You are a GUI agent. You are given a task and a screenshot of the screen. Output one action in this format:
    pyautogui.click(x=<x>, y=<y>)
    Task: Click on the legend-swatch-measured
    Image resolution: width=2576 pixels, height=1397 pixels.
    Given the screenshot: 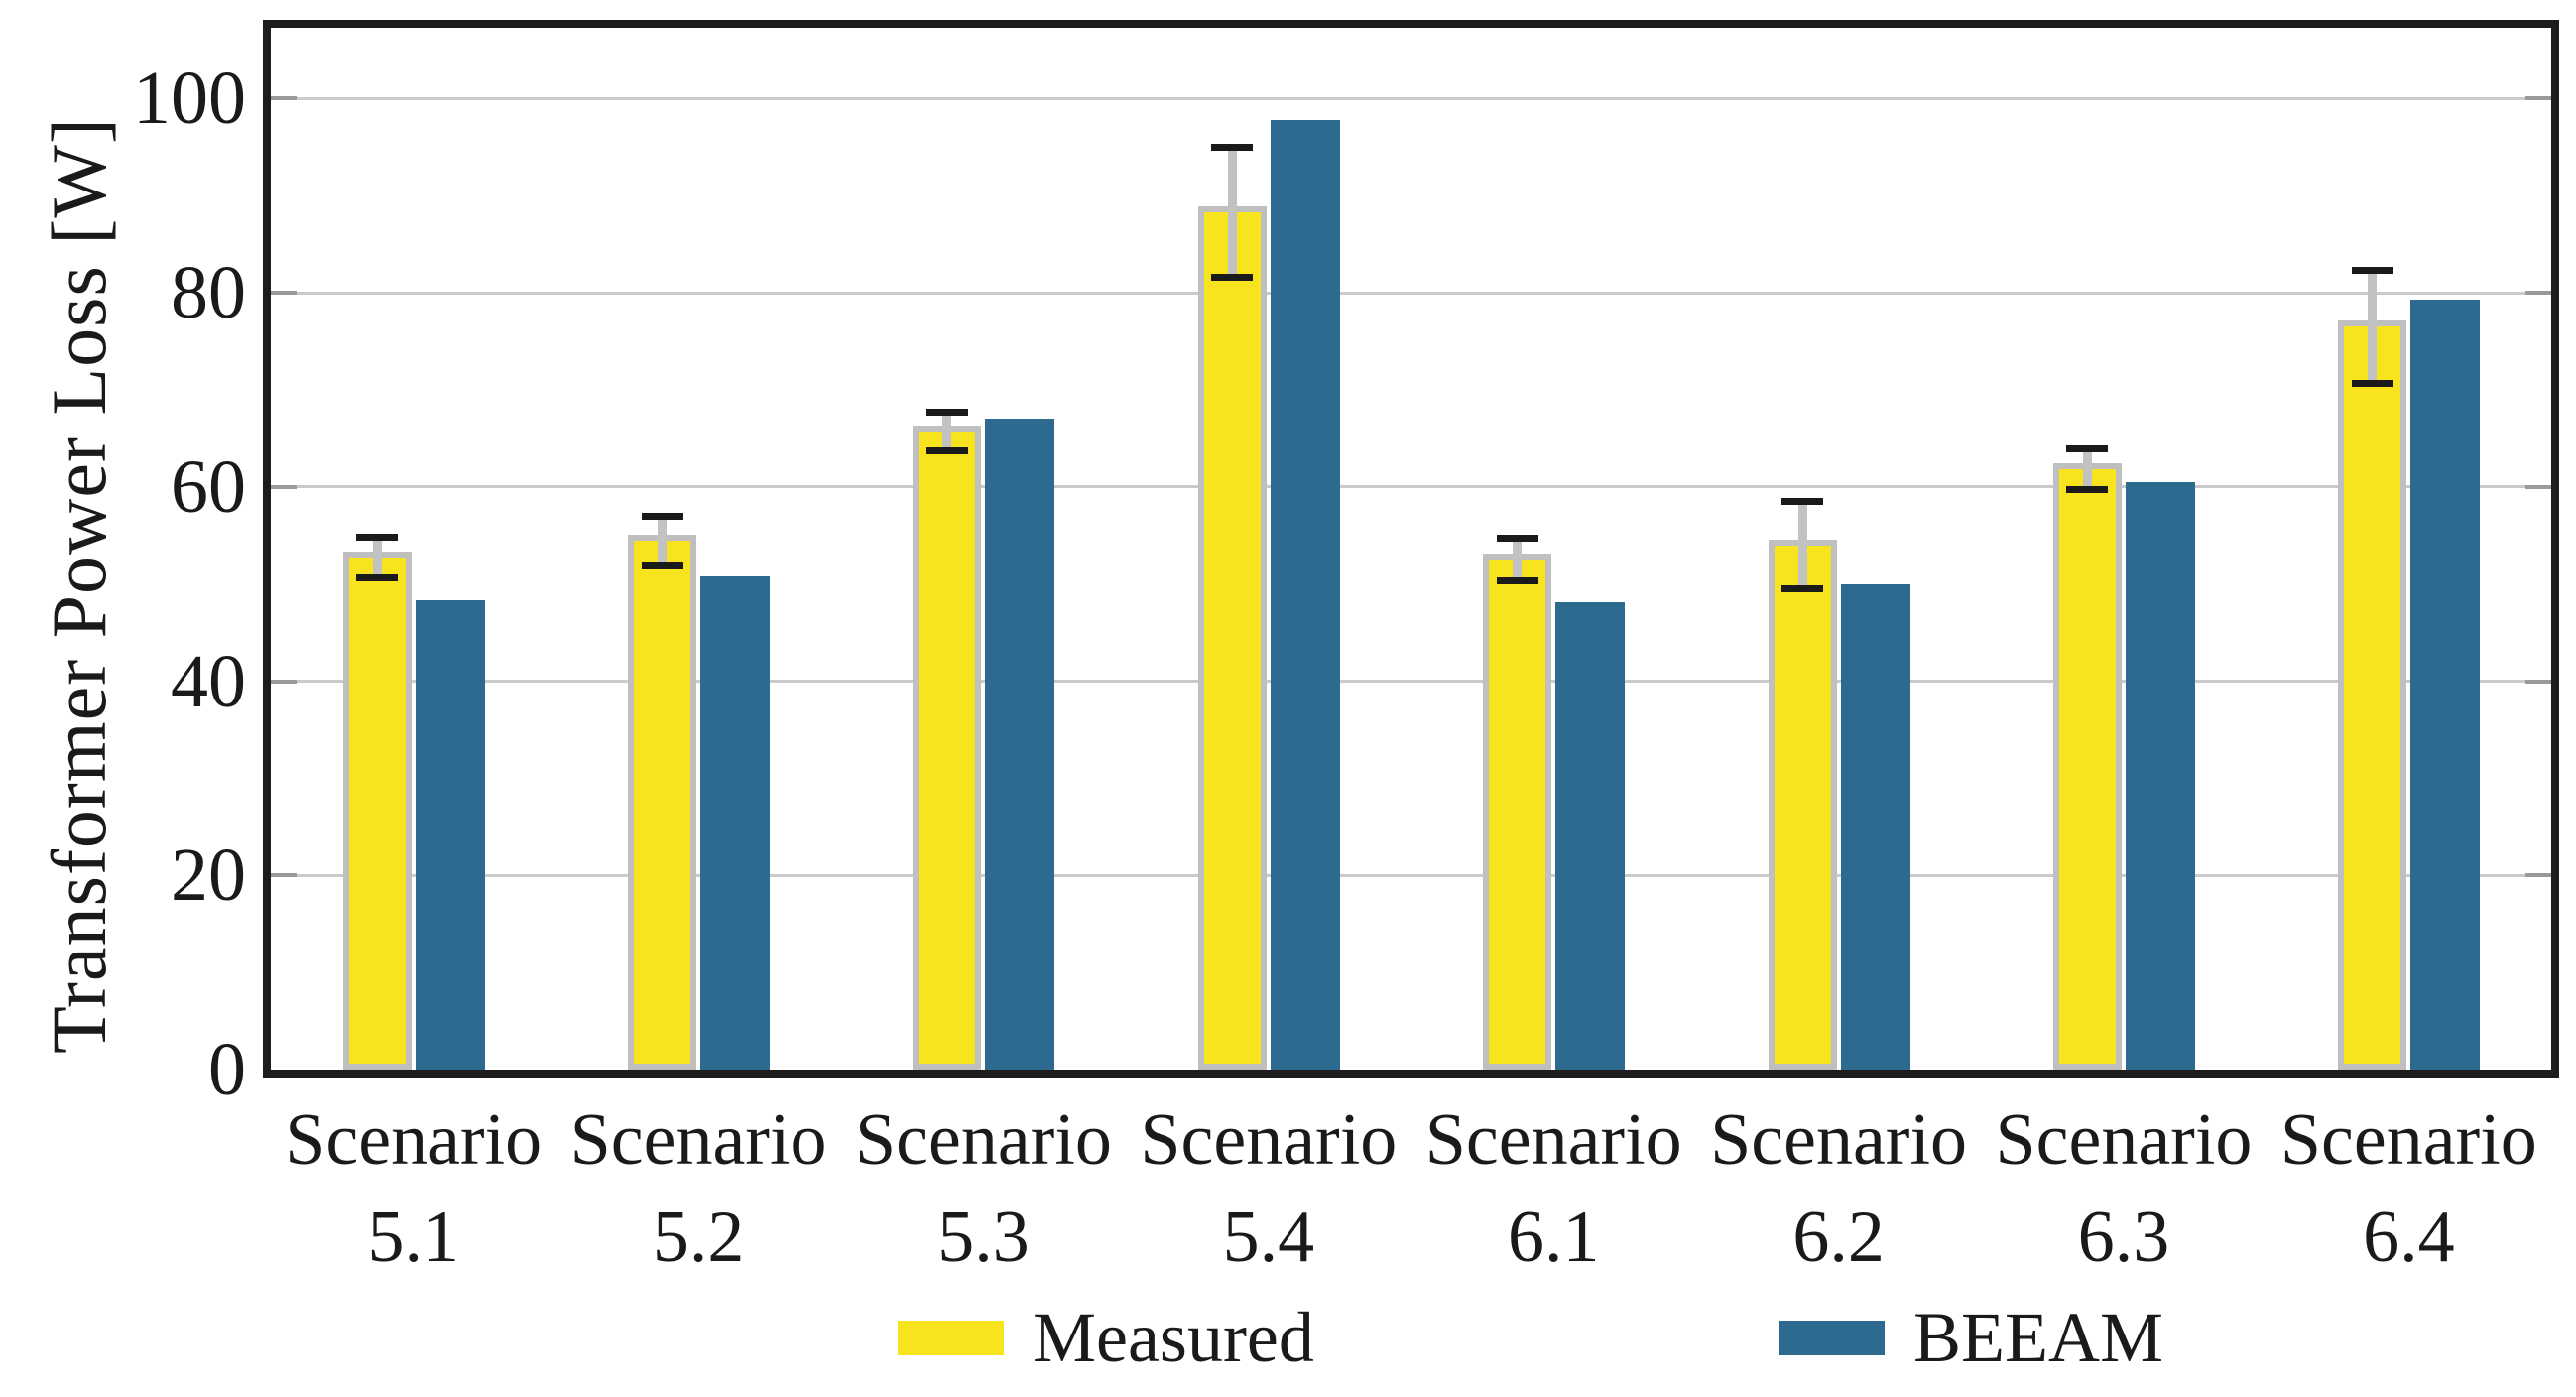 What is the action you would take?
    pyautogui.click(x=951, y=1337)
    